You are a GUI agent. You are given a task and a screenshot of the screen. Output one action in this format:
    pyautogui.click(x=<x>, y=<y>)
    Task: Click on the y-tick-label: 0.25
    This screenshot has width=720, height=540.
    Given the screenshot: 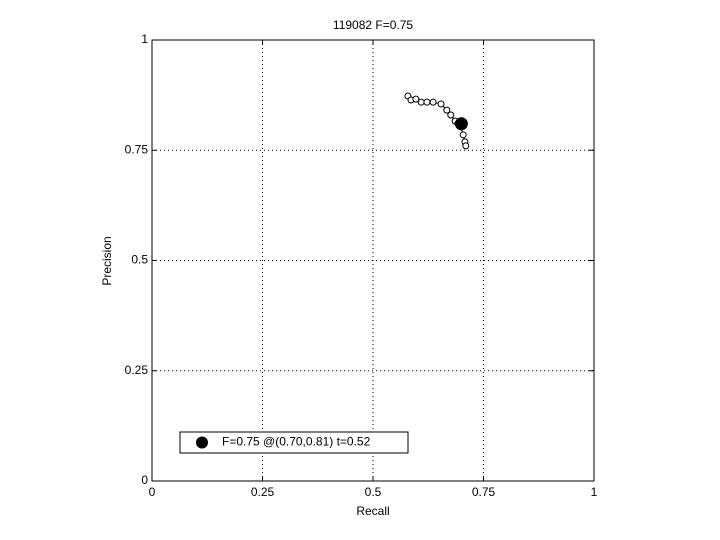 What is the action you would take?
    pyautogui.click(x=137, y=370)
    